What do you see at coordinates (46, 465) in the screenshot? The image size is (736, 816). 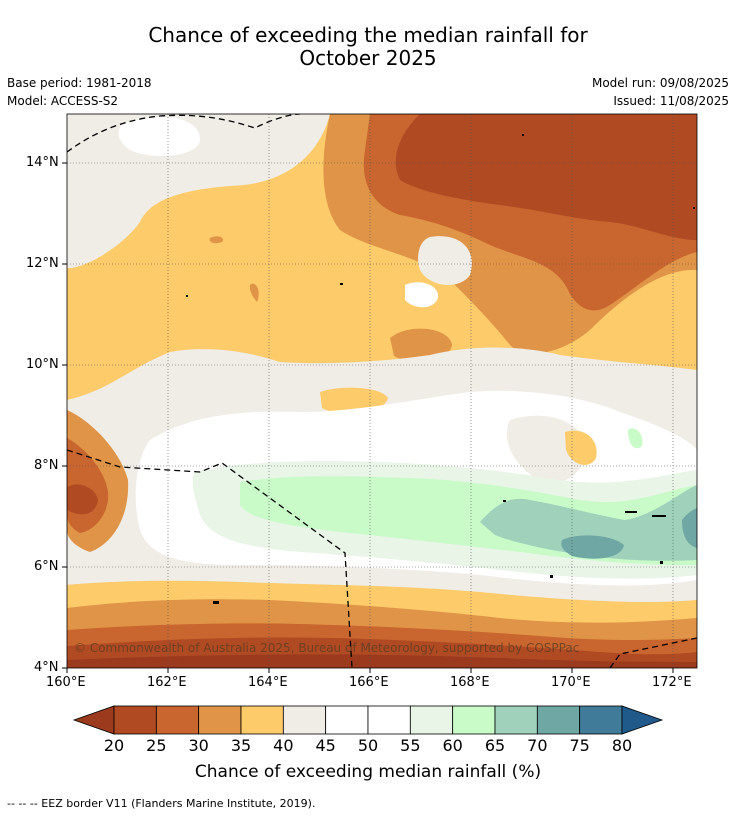 I see `lat-label: 8°N` at bounding box center [46, 465].